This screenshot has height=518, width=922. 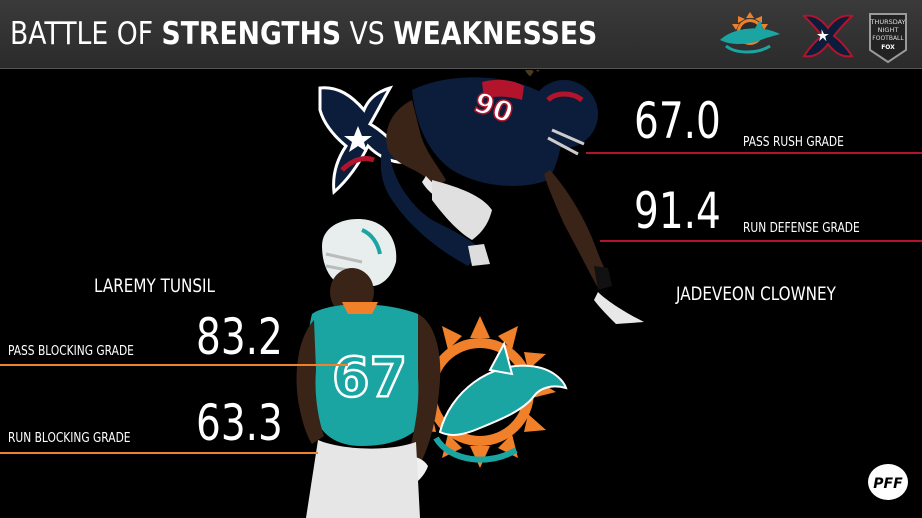 What do you see at coordinates (793, 142) in the screenshot?
I see `clowney-pass-rush-label: PASS RUSH GRADE` at bounding box center [793, 142].